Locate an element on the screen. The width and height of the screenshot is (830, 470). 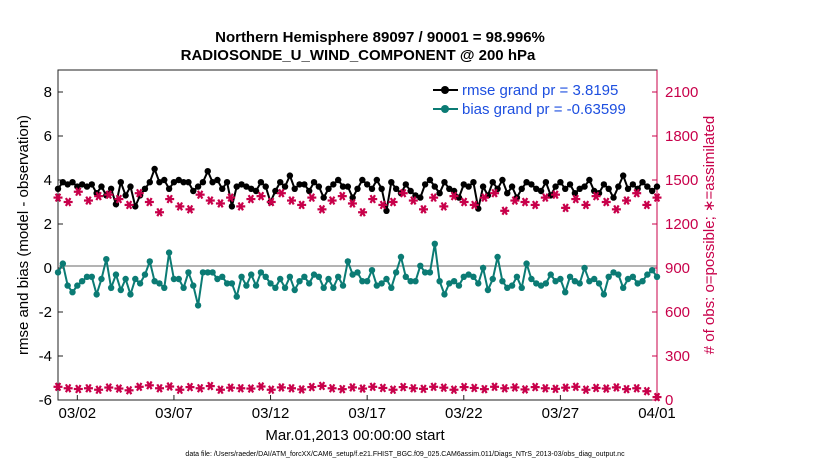
x-tick-label: 03/02 is located at coordinates (78, 413).